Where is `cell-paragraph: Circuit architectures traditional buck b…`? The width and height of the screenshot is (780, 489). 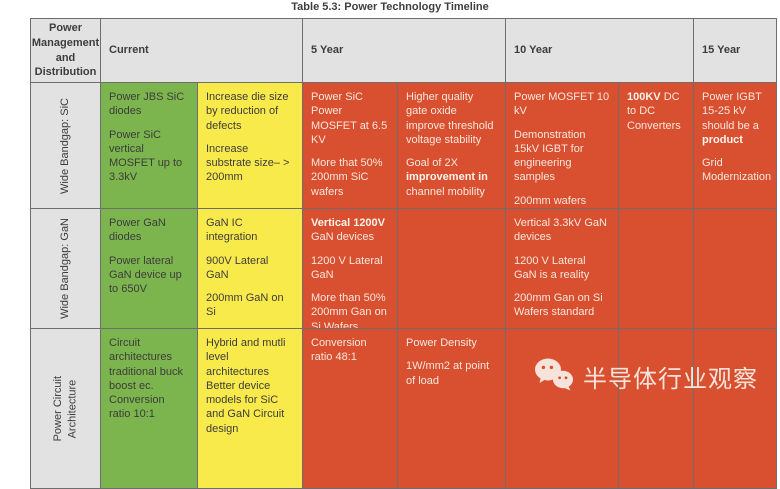
cell-paragraph: Circuit architectures traditional buck b… is located at coordinates (149, 379).